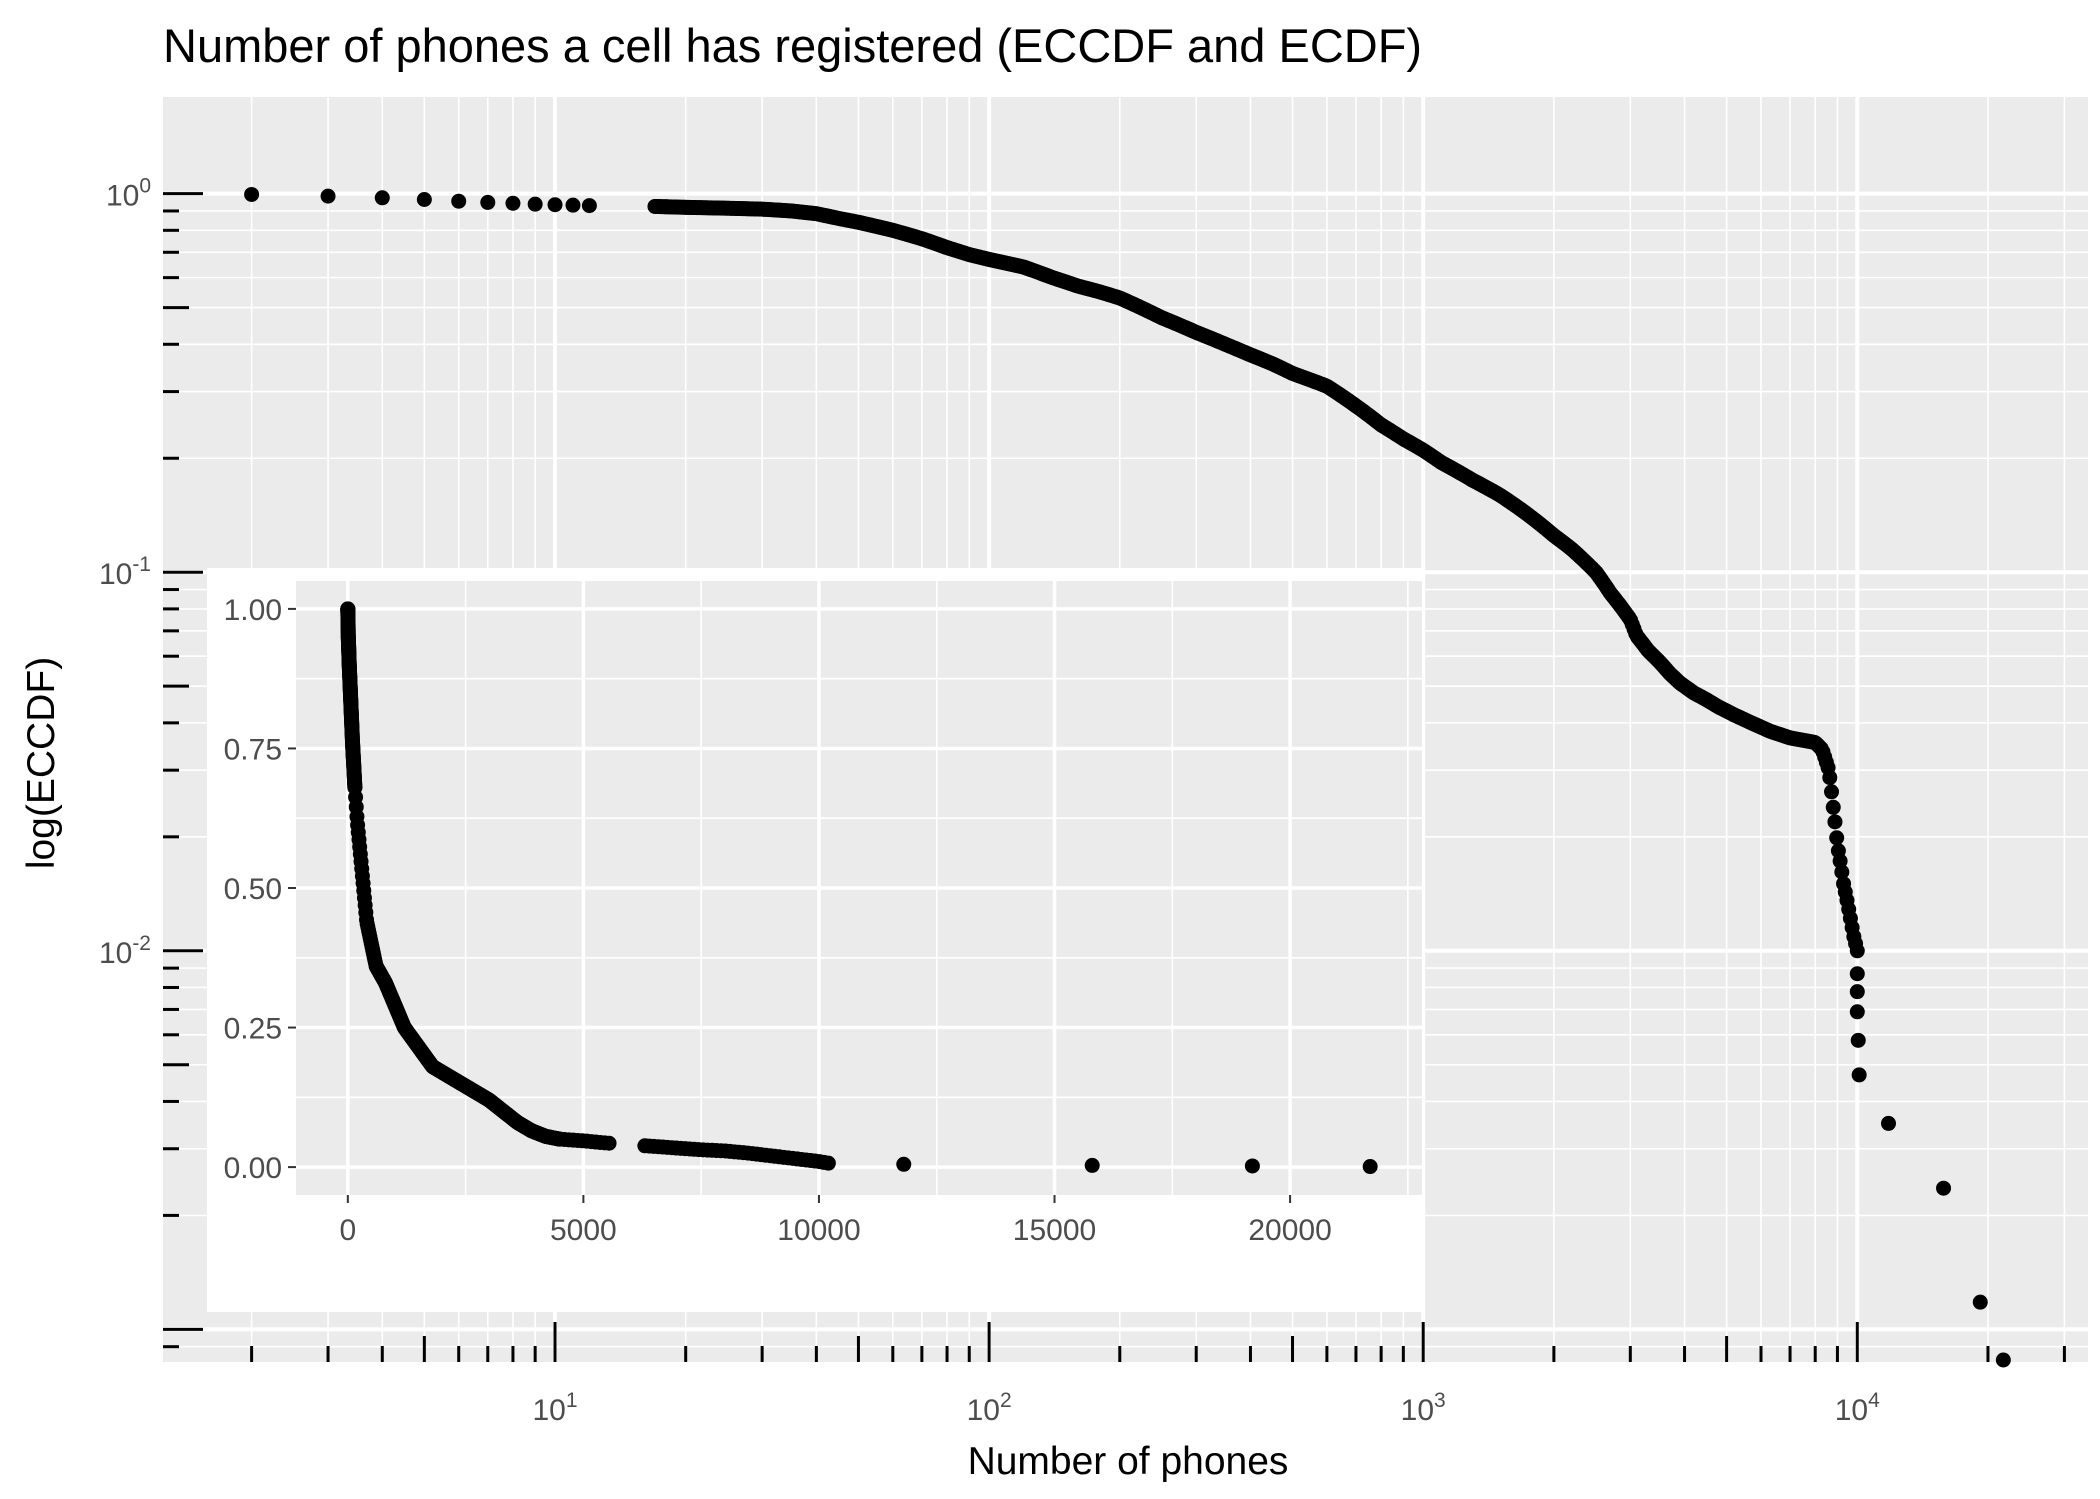 The height and width of the screenshot is (1499, 2100). I want to click on inset-y-tick-label: 0.00, so click(253, 1168).